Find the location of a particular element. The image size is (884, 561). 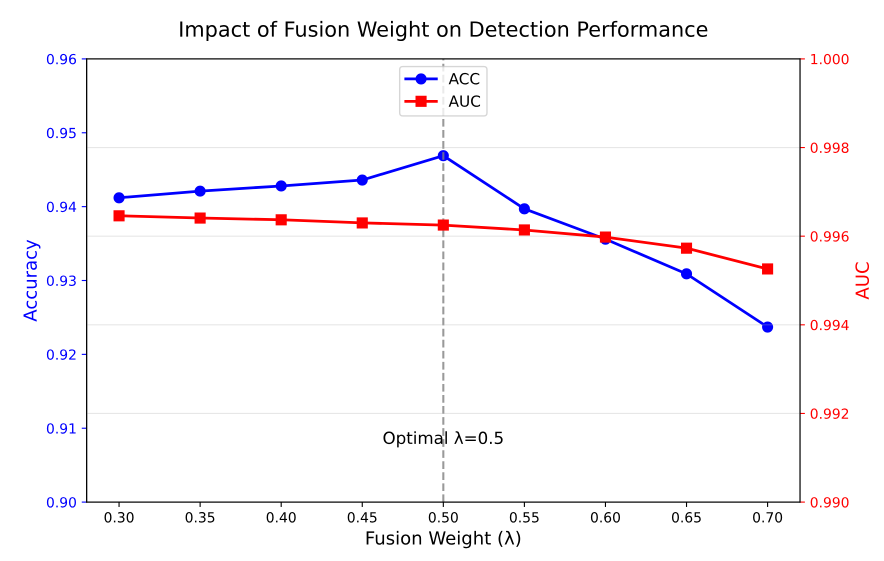

y-tick-label: 0.90 is located at coordinates (61, 502).